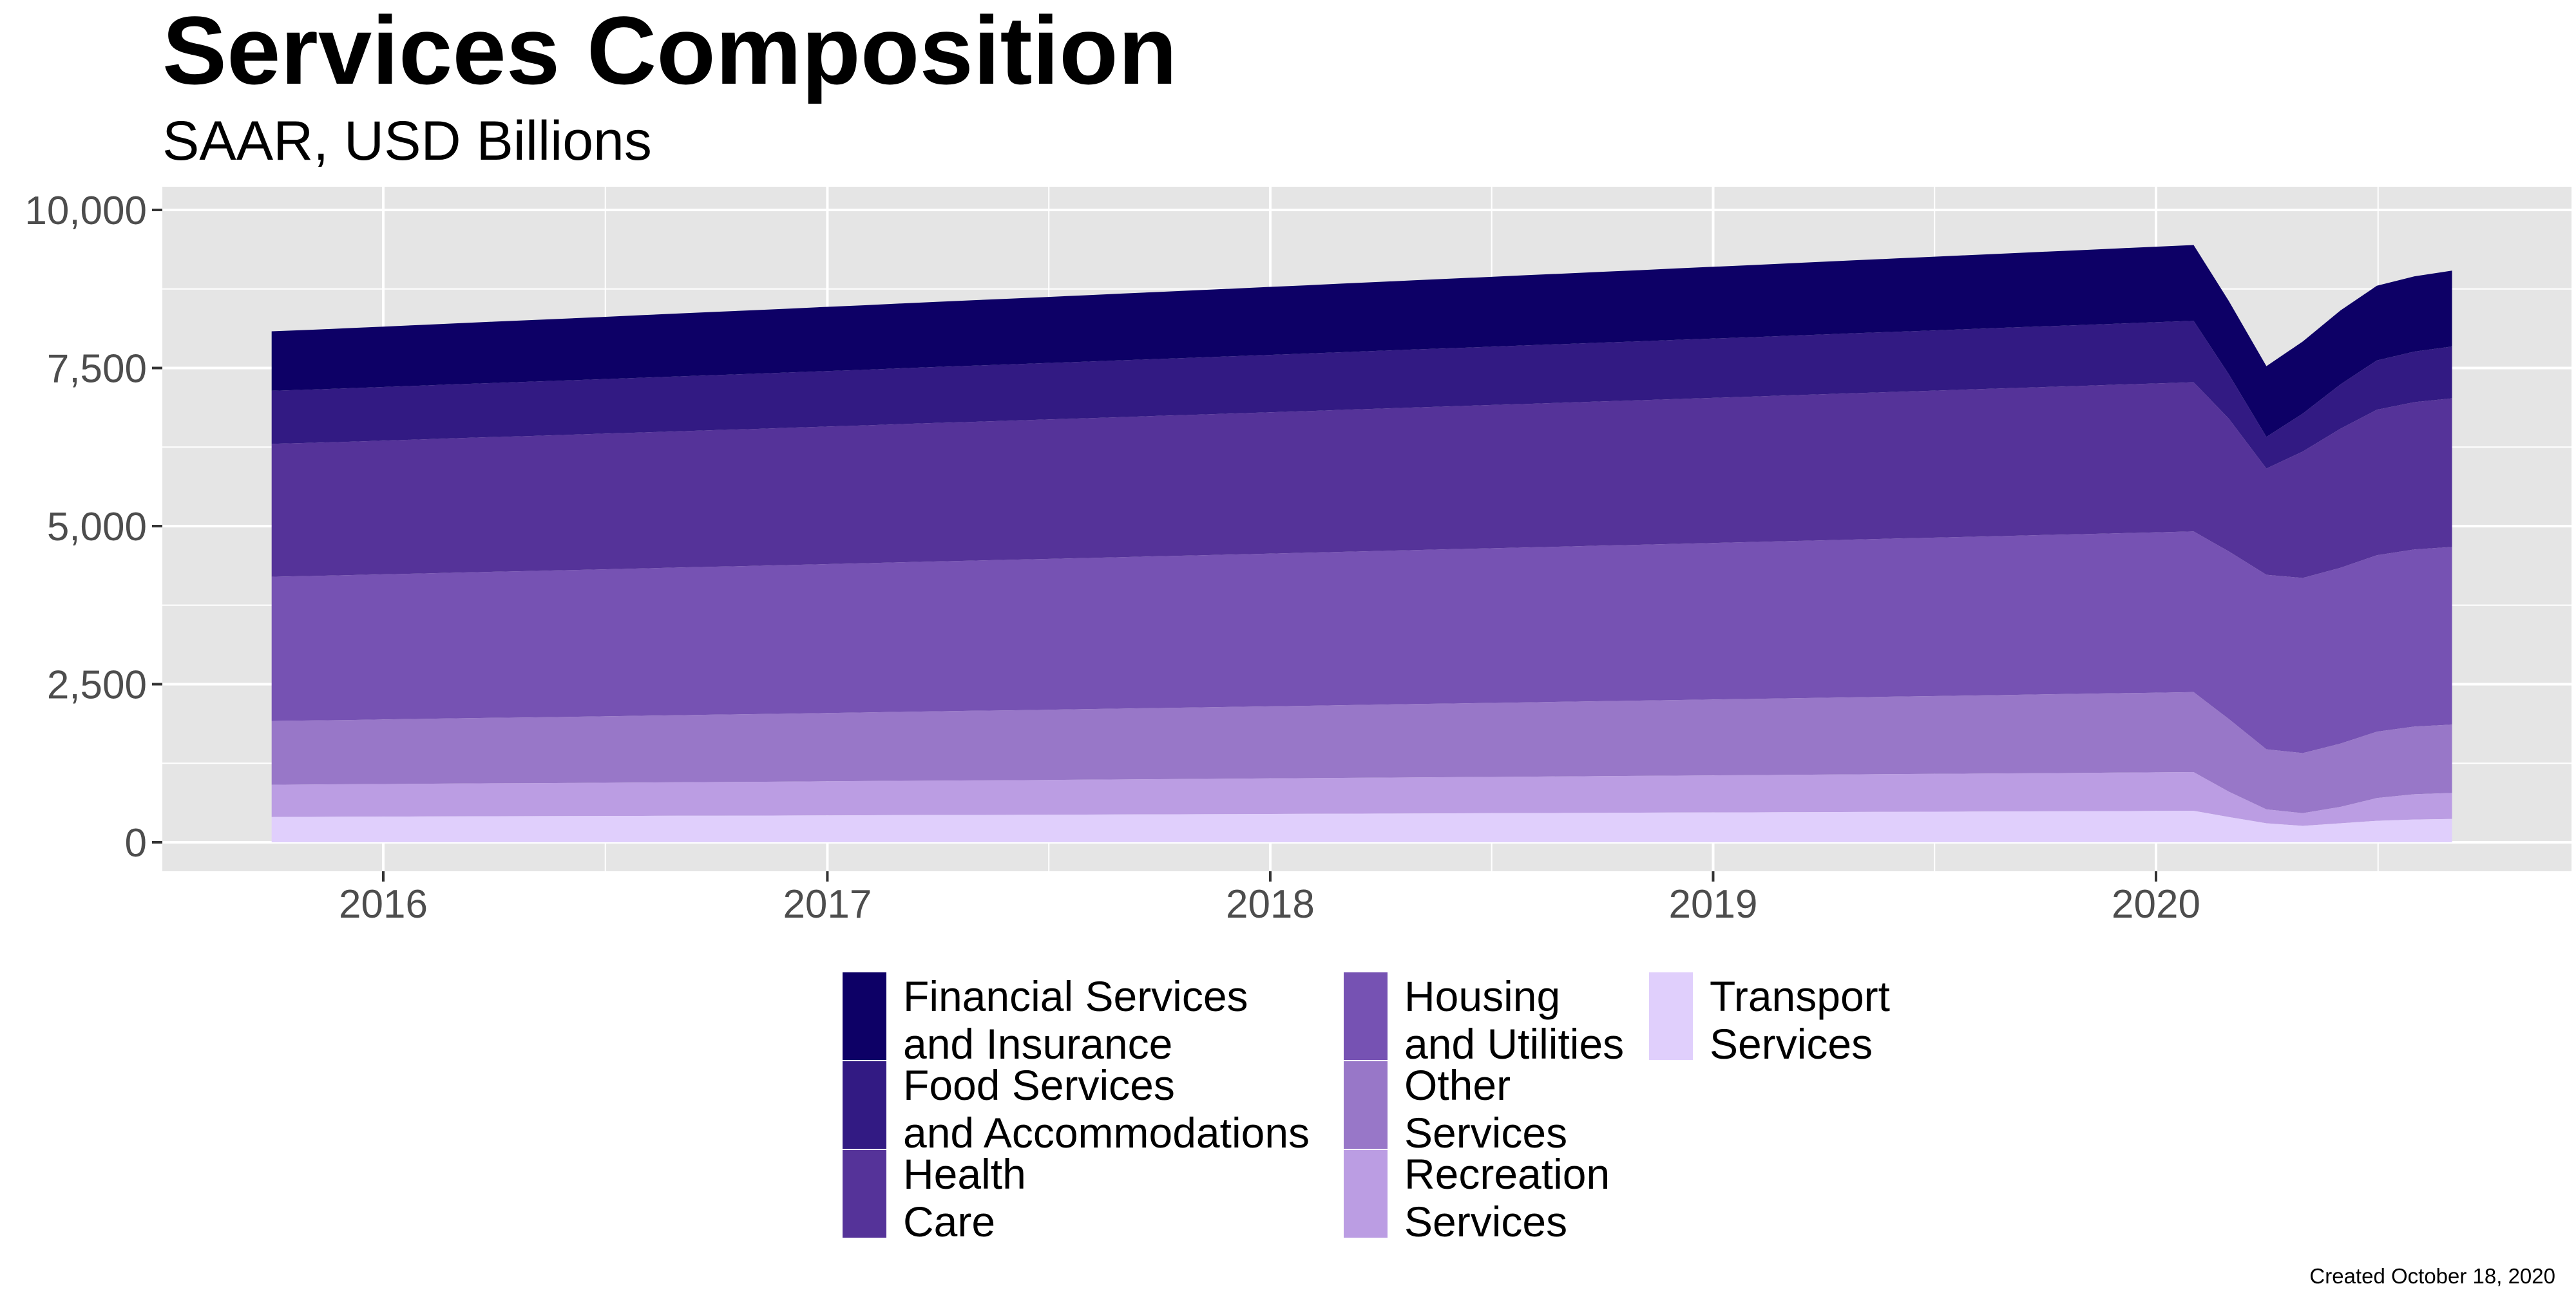 This screenshot has height=1304, width=2576. I want to click on x-tick-label: 2019, so click(1713, 905).